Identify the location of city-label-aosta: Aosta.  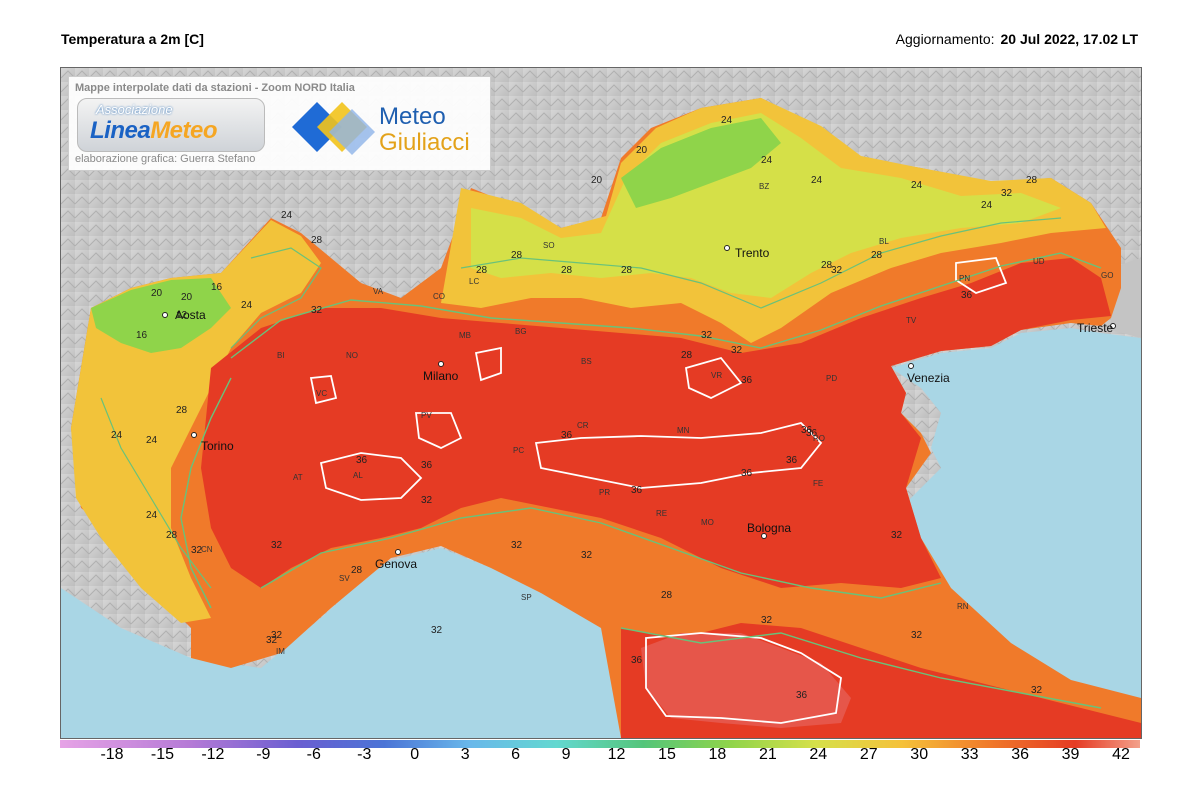
(190, 315).